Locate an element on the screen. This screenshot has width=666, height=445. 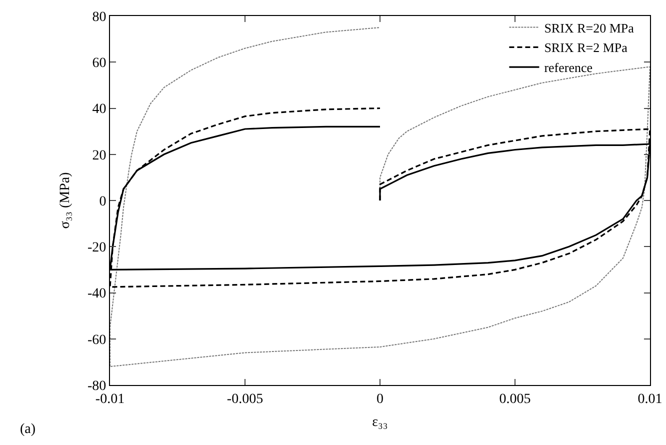
x-axis-title: ε₃₃ is located at coordinates (380, 422).